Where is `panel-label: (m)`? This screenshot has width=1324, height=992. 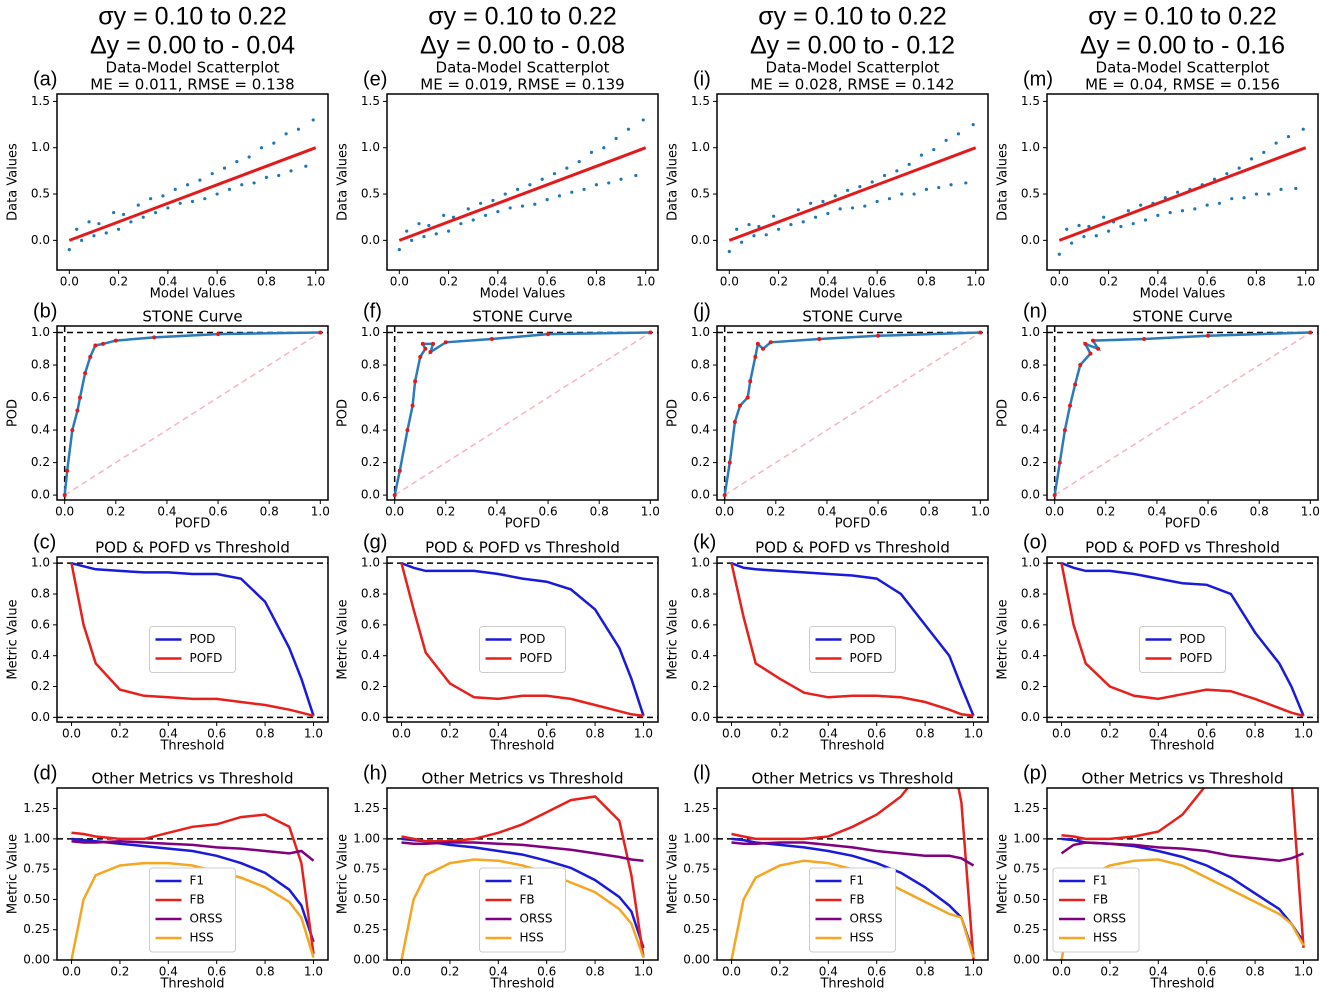 panel-label: (m) is located at coordinates (1038, 79).